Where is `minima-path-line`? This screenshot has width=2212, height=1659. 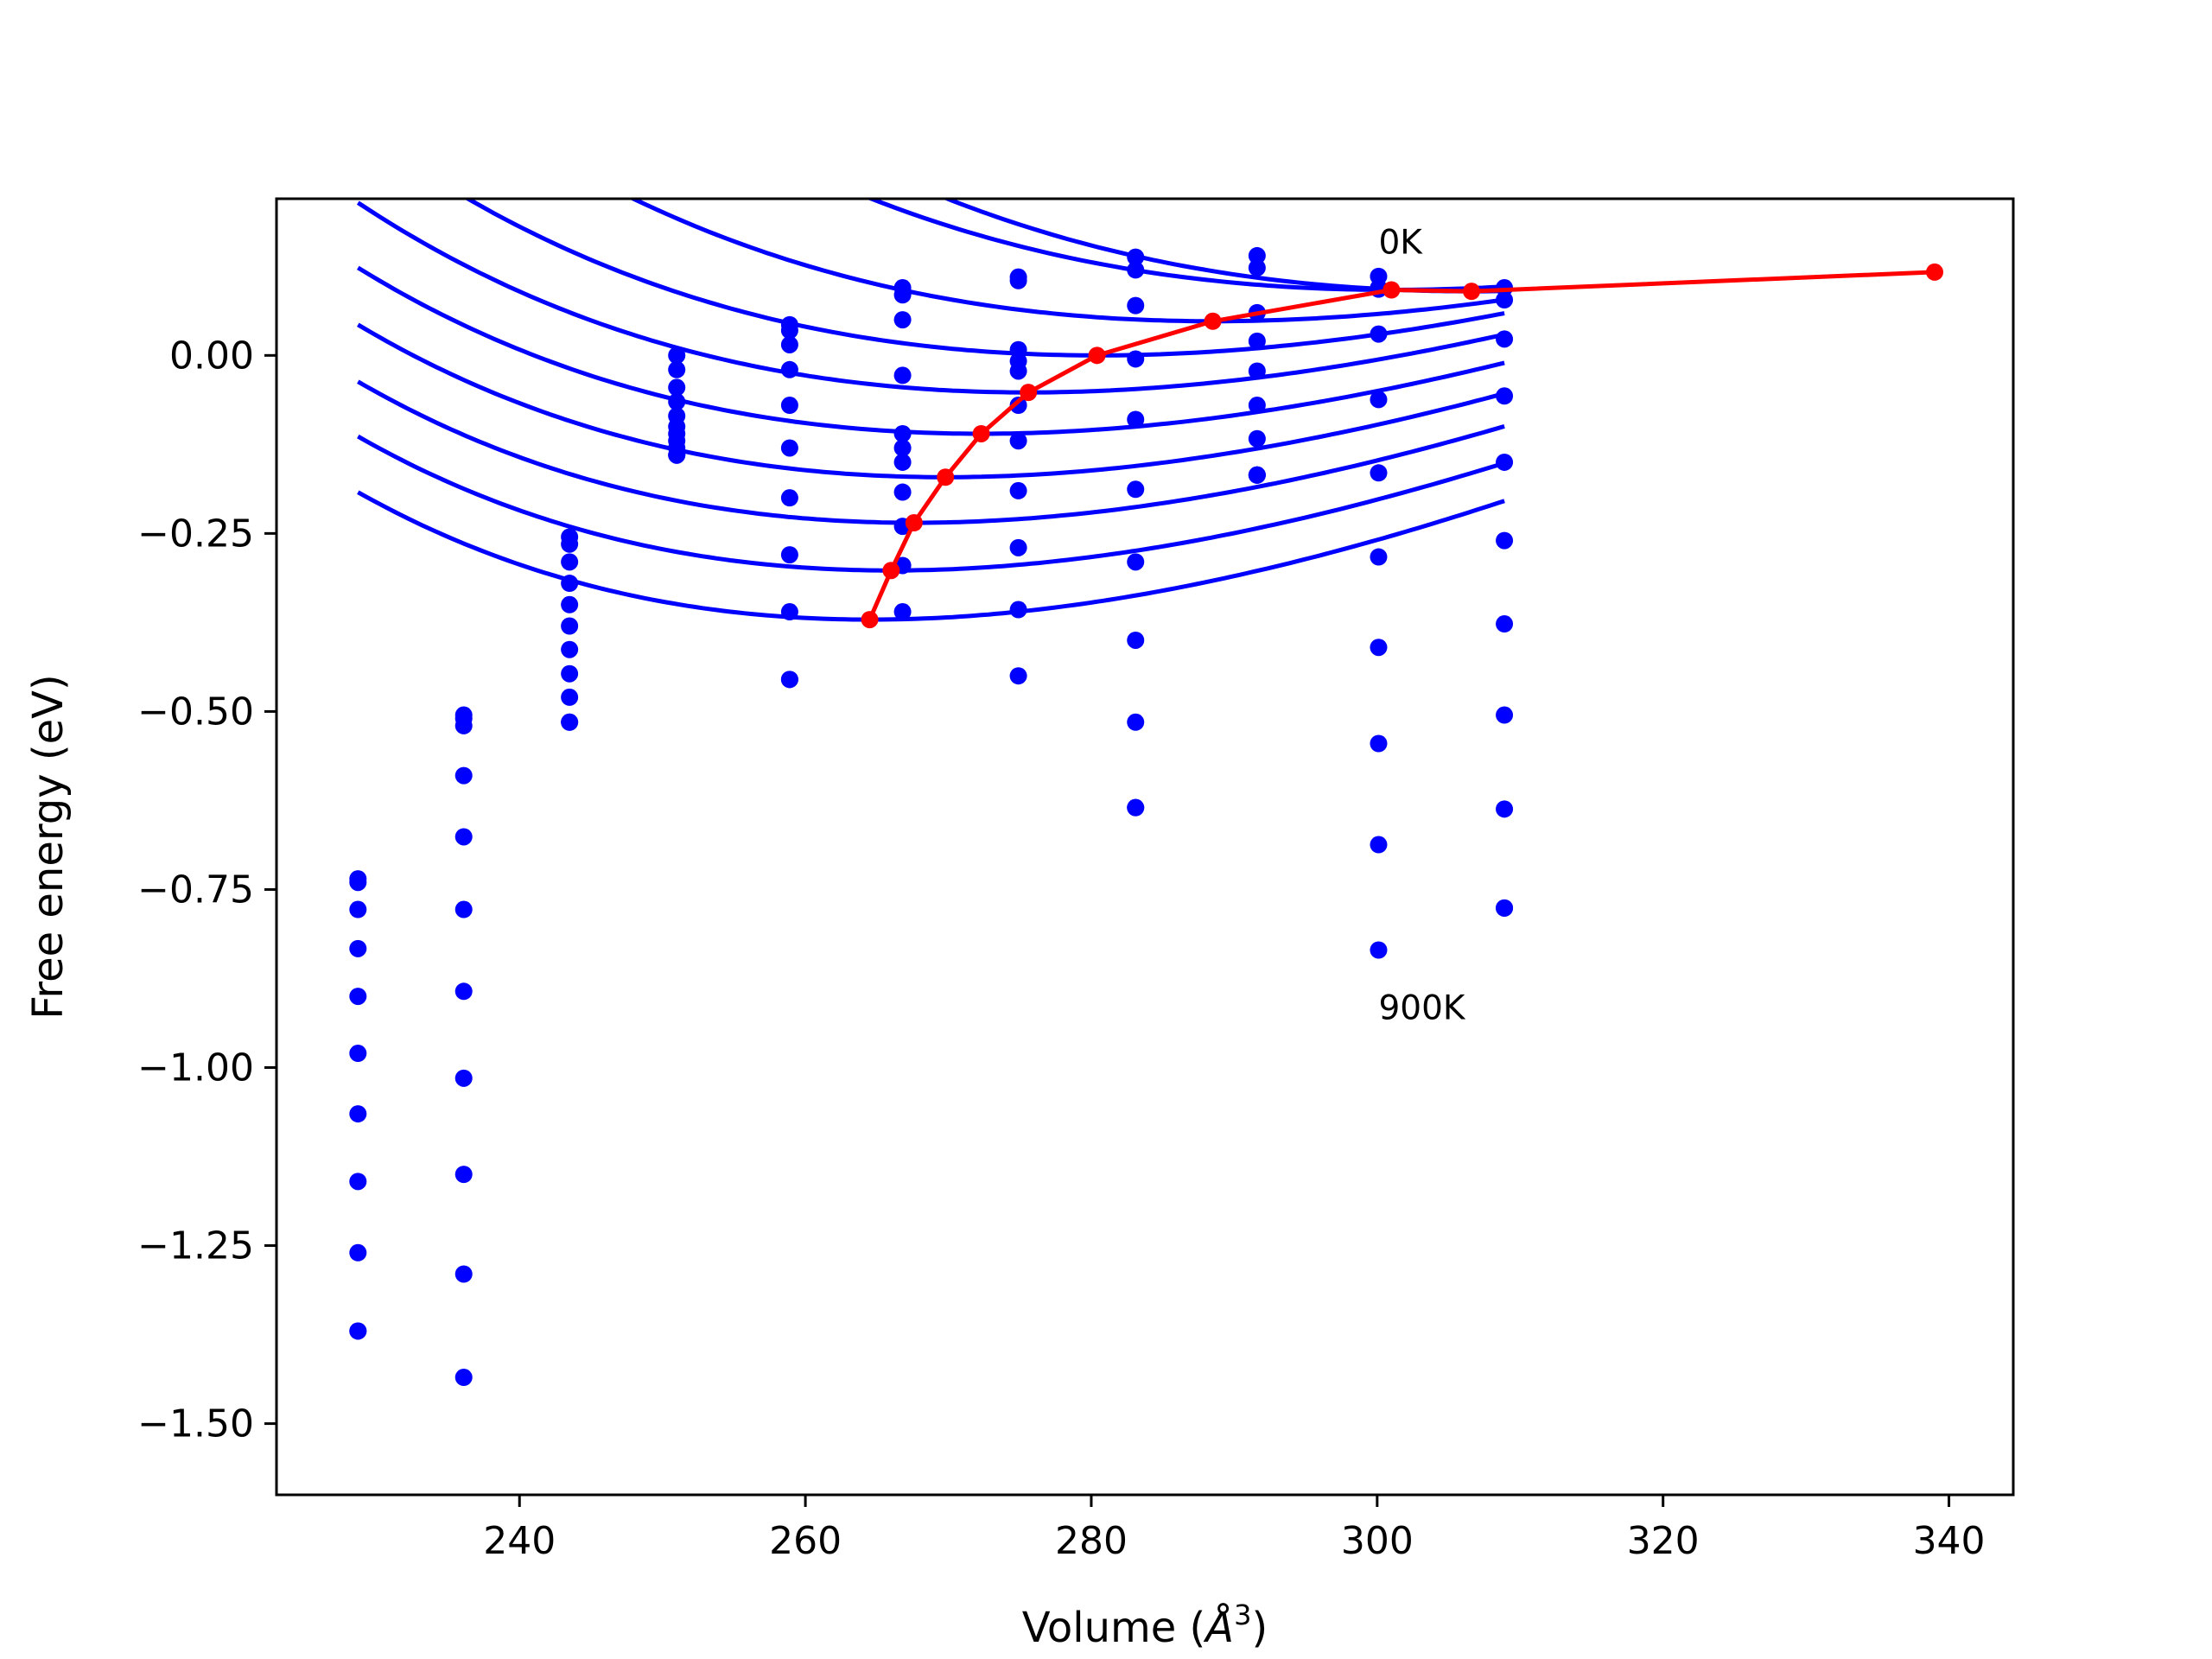
minima-path-line is located at coordinates (1402, 446).